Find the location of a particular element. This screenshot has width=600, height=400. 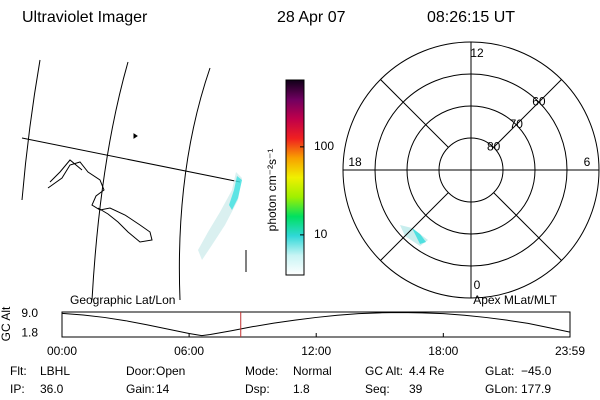

ring-label: 60 is located at coordinates (539, 101).